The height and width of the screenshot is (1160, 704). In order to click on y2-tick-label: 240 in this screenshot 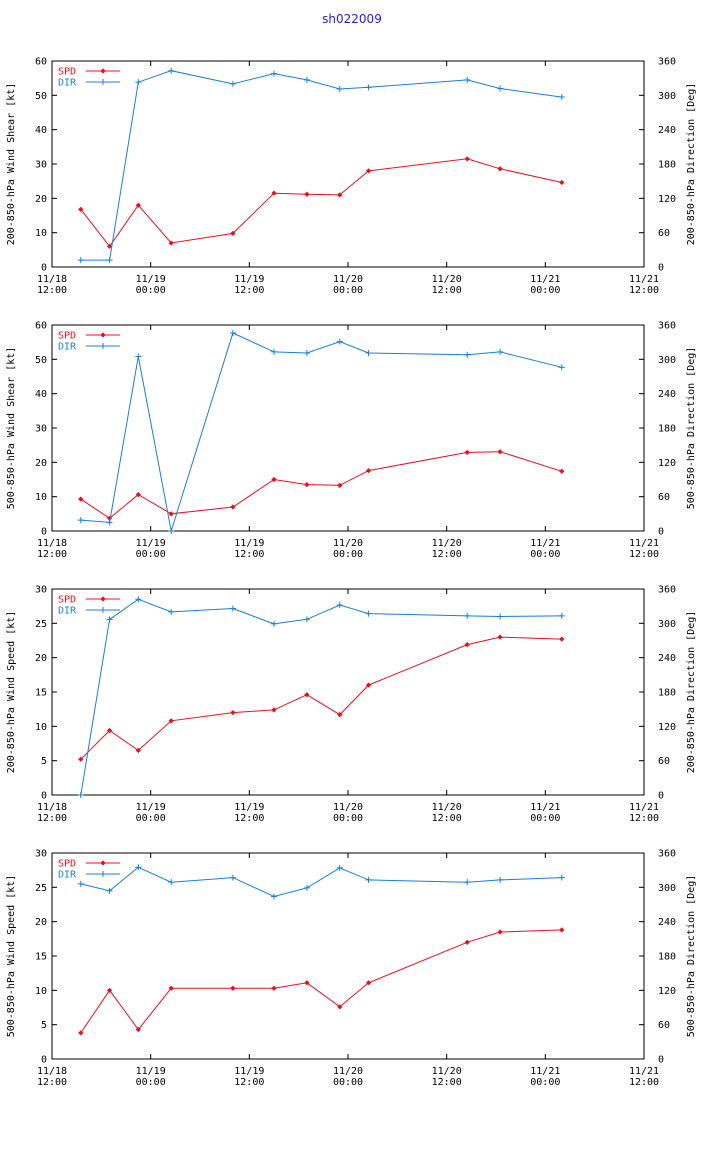, I will do `click(667, 130)`.